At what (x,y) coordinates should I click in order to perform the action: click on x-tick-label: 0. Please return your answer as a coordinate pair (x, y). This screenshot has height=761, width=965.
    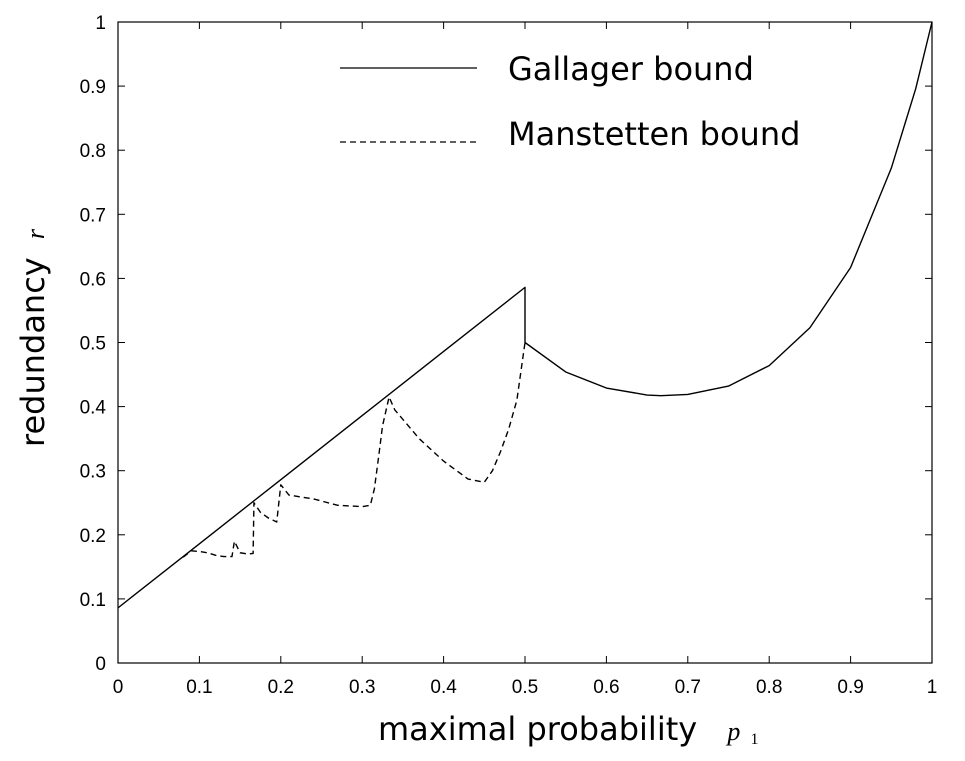
    Looking at the image, I should click on (118, 687).